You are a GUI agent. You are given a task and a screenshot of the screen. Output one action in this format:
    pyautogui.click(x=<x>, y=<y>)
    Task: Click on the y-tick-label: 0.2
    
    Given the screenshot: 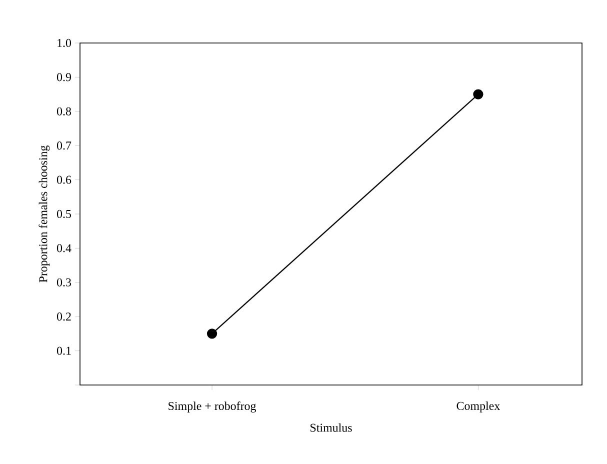 What is the action you would take?
    pyautogui.click(x=63, y=316)
    